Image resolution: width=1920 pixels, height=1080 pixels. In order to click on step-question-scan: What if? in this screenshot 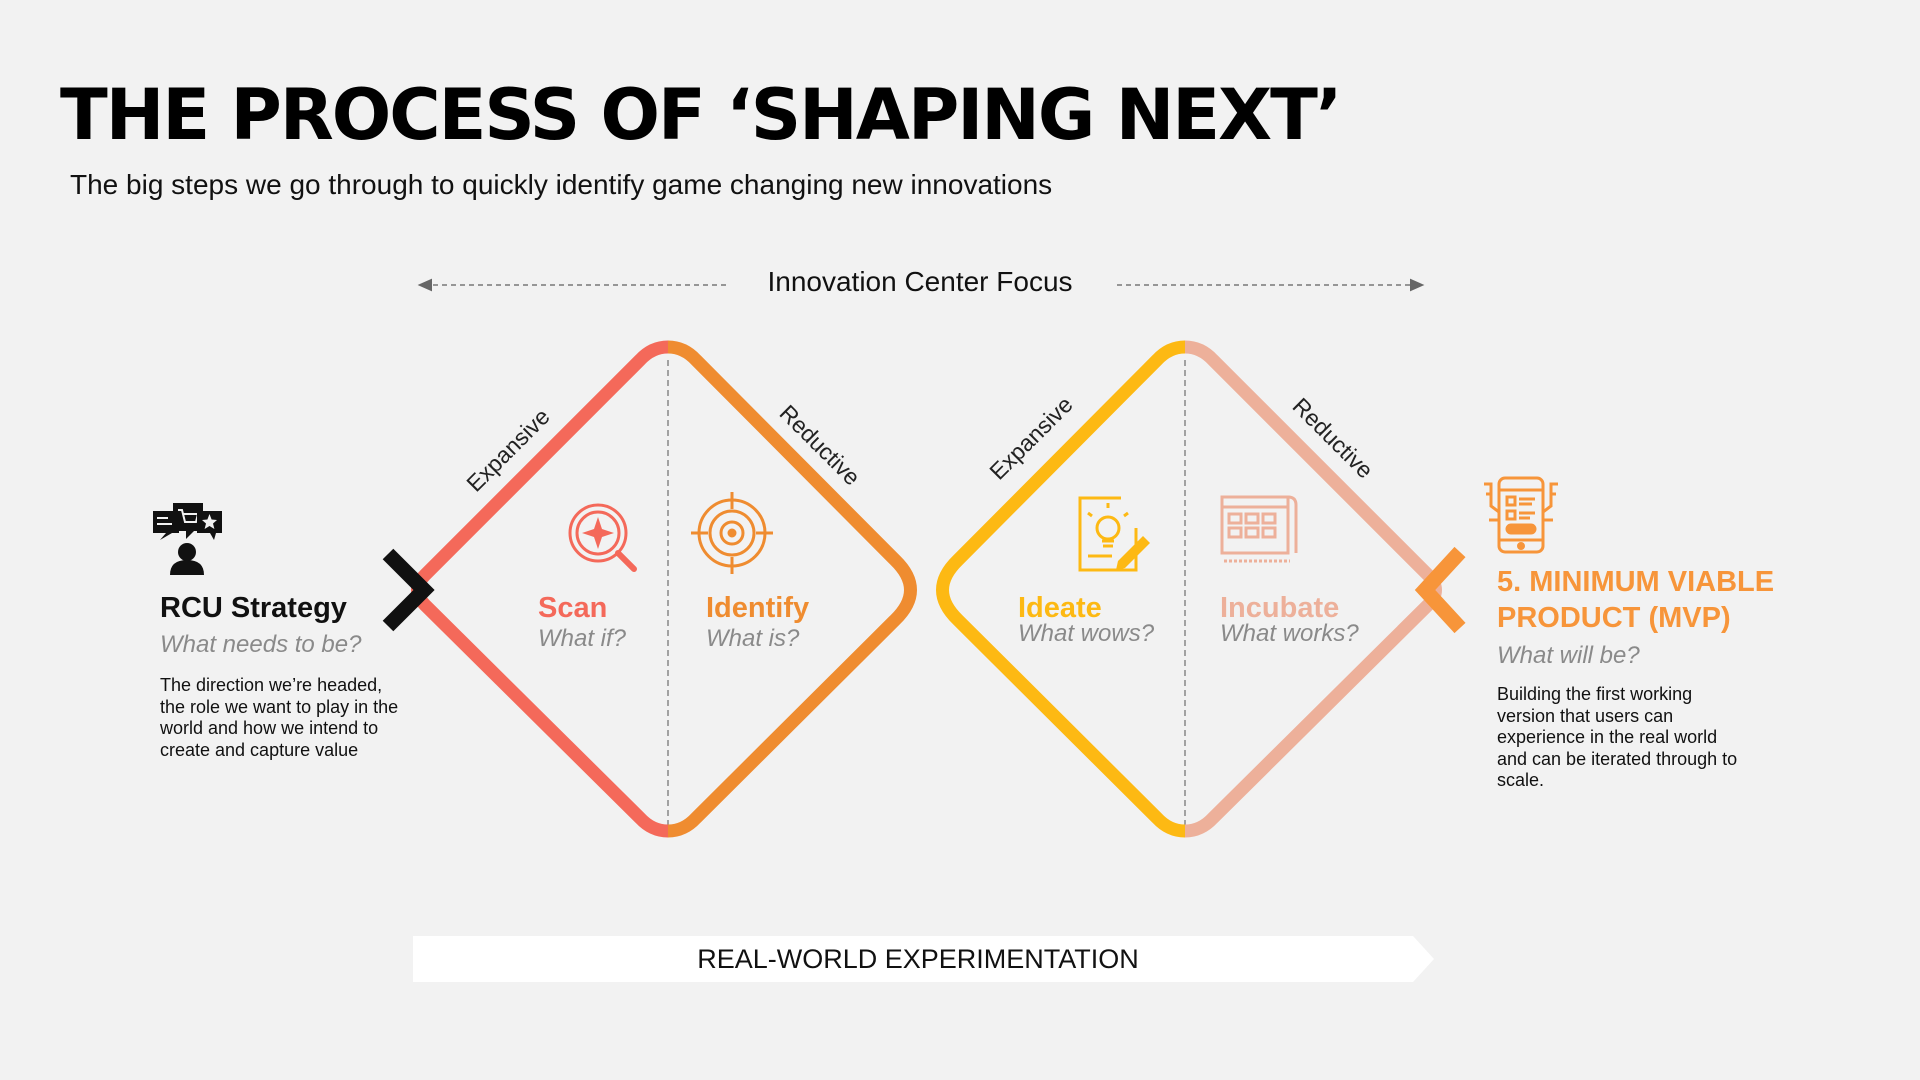, I will do `click(582, 638)`.